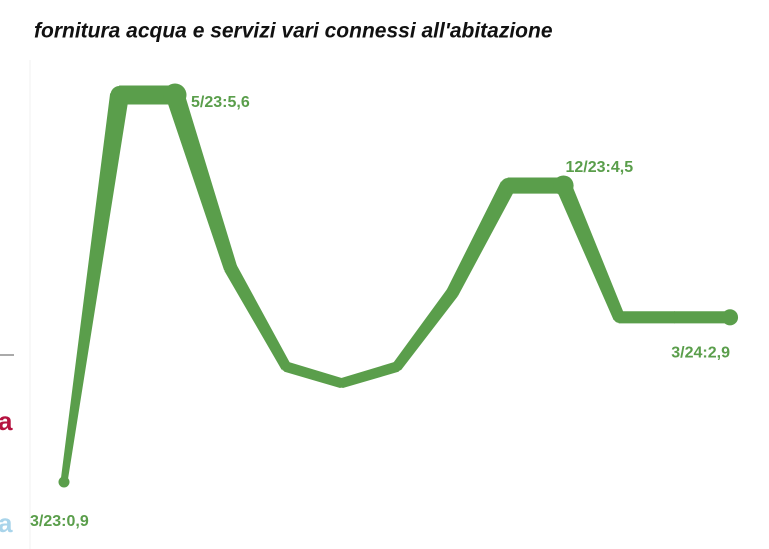 This screenshot has height=549, width=769. I want to click on value-label: 5/23:5,6, so click(220, 102).